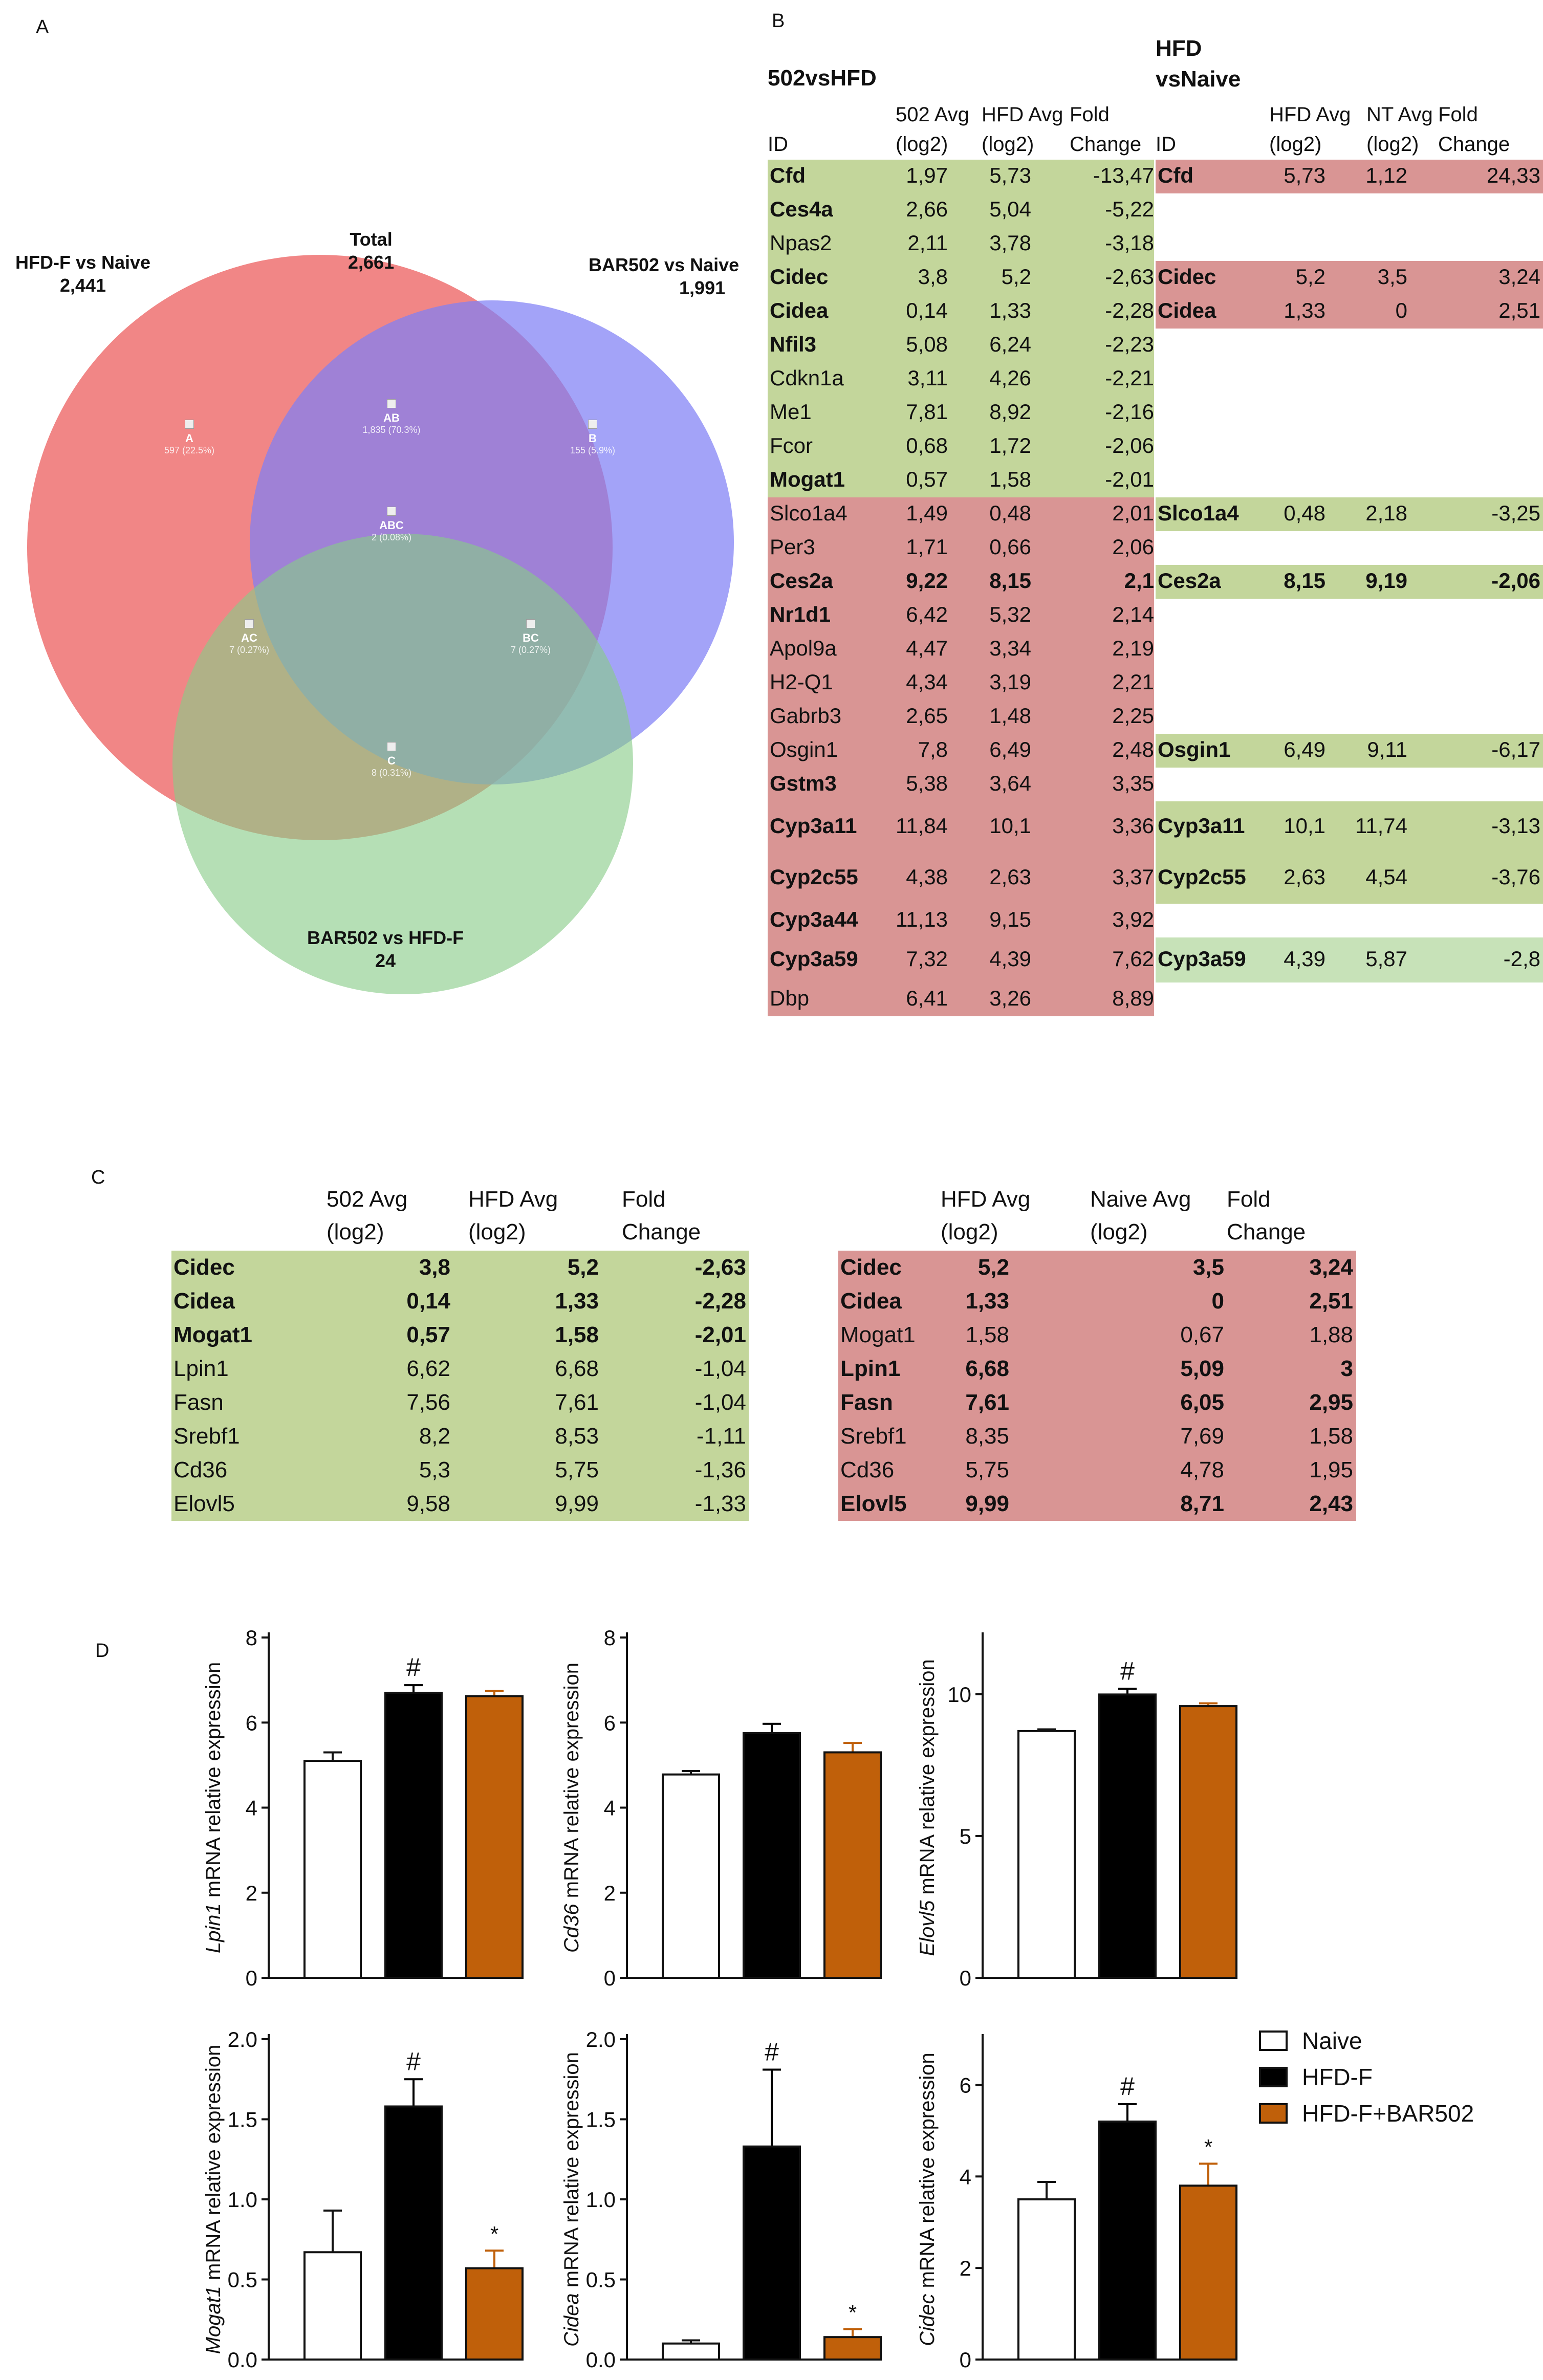 This screenshot has height=2380, width=1543. What do you see at coordinates (1515, 581) in the screenshot?
I see `table-b-right-value: -2,06` at bounding box center [1515, 581].